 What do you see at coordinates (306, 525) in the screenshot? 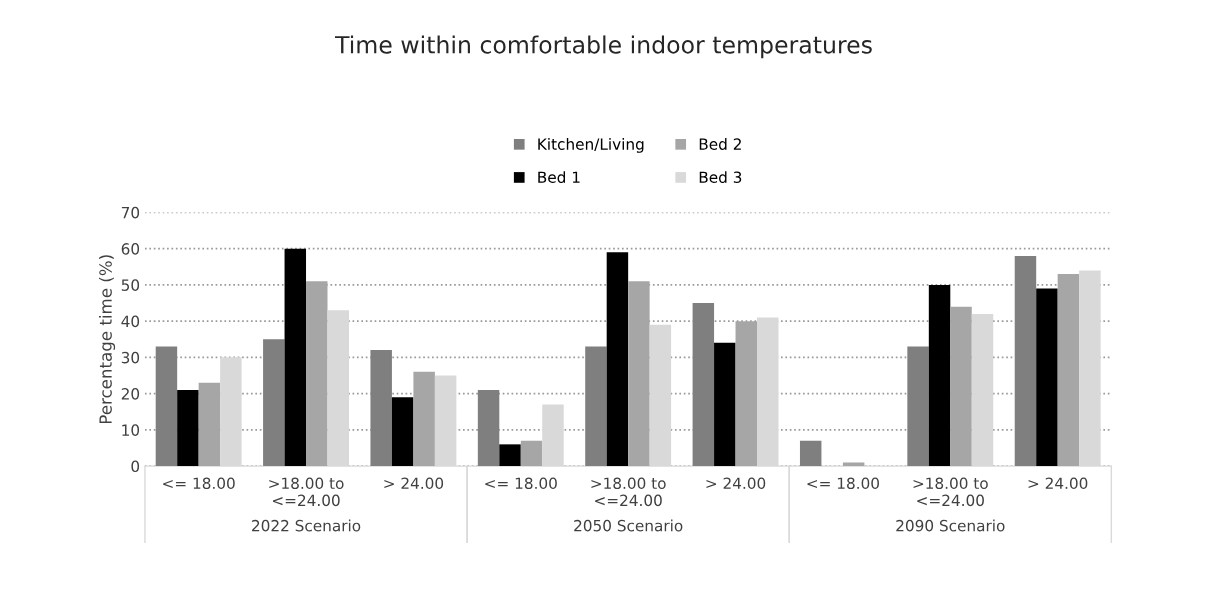
I see `text: 2022 Scenario` at bounding box center [306, 525].